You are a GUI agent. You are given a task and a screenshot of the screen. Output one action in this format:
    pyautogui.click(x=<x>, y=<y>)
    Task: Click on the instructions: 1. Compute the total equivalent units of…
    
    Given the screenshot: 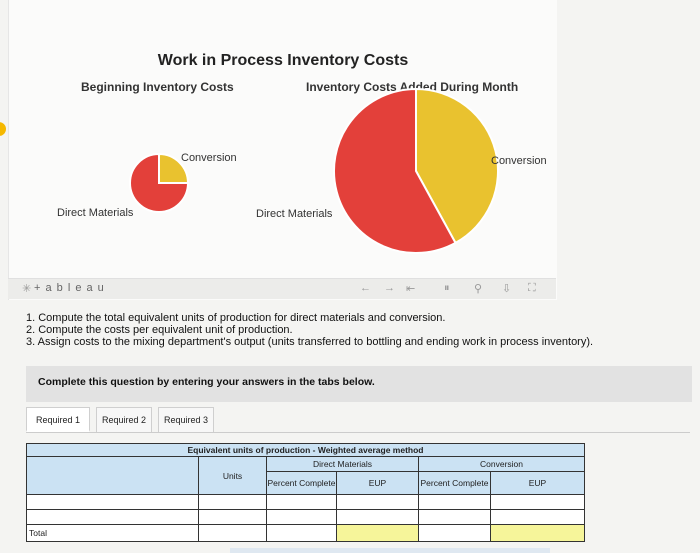 What is the action you would take?
    pyautogui.click(x=309, y=330)
    